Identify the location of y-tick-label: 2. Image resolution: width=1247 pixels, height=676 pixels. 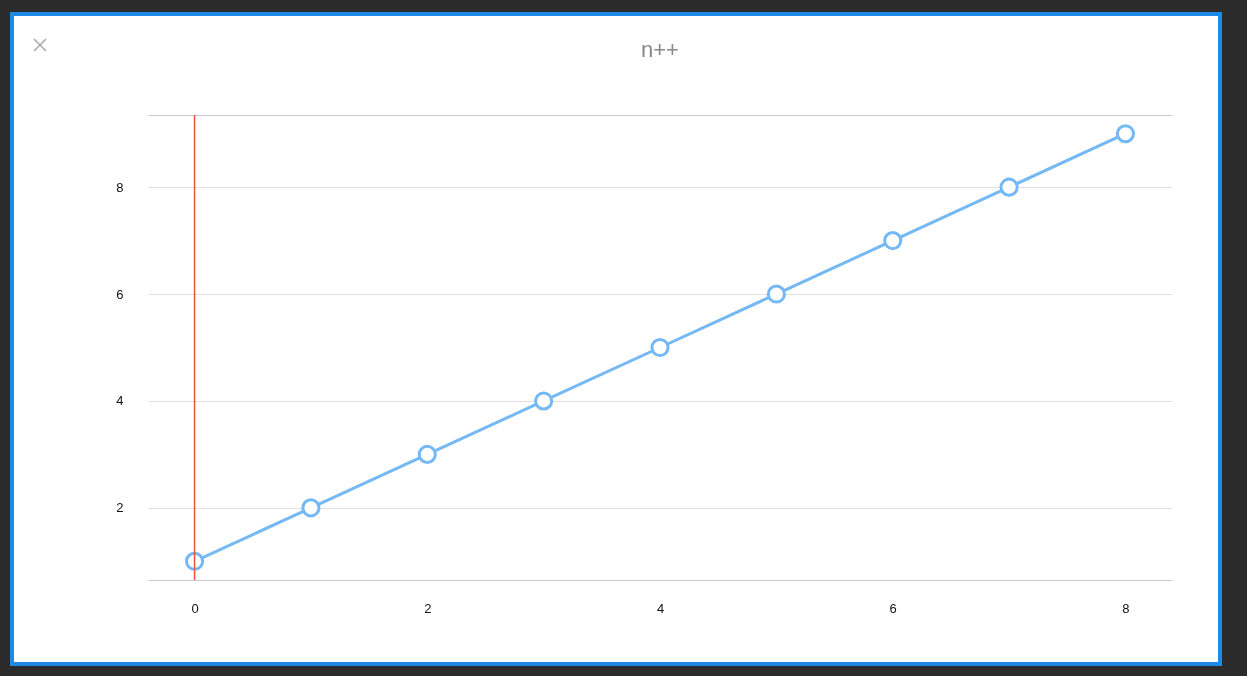
(120, 508).